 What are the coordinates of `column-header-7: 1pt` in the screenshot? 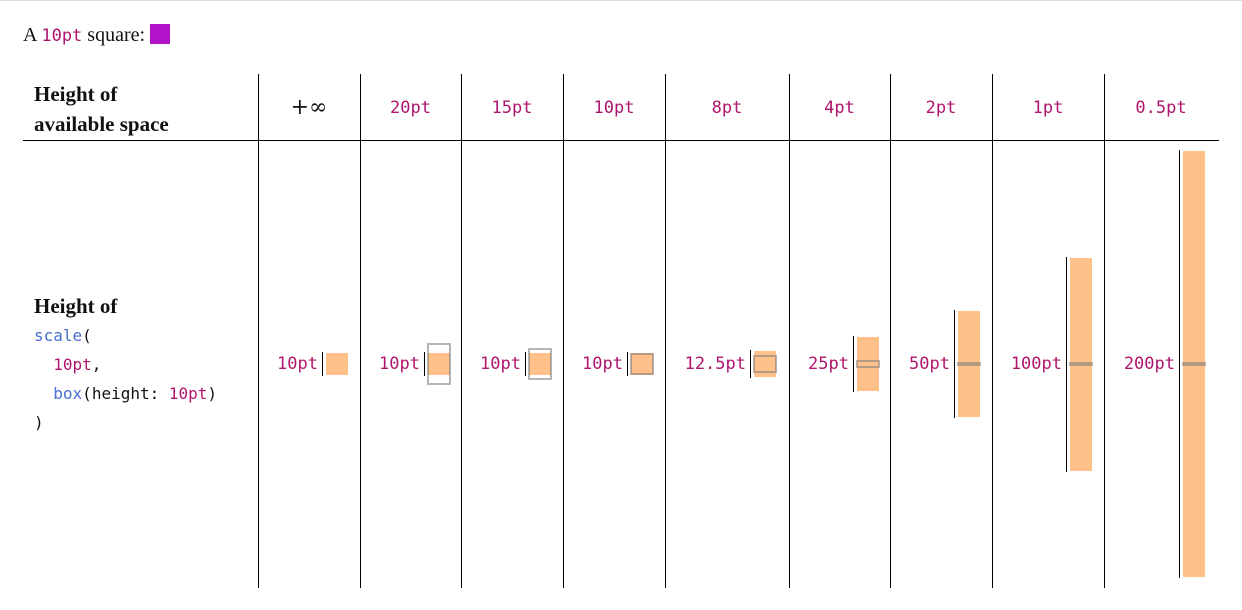 It's located at (1048, 108).